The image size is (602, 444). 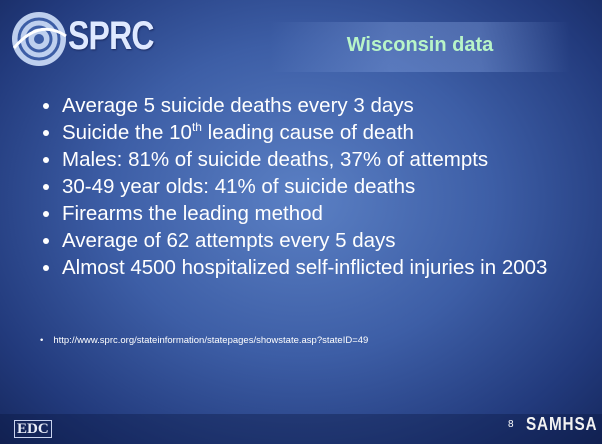 I want to click on slide-title: Wisconsin data, so click(x=420, y=45).